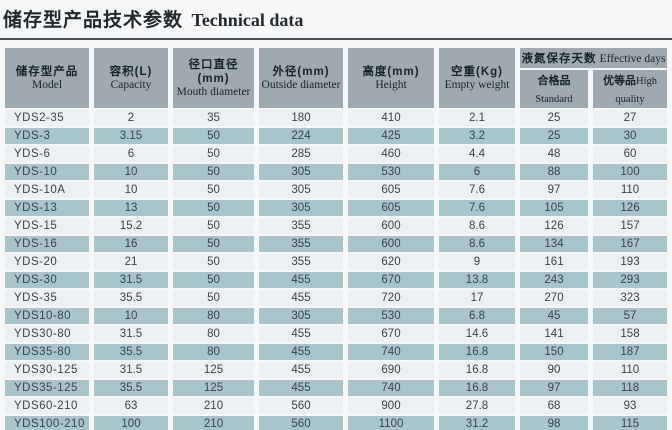 Image resolution: width=672 pixels, height=430 pixels. I want to click on table-row: YDS-3 3.15 50 224 425 3.2 25 30, so click(336, 136).